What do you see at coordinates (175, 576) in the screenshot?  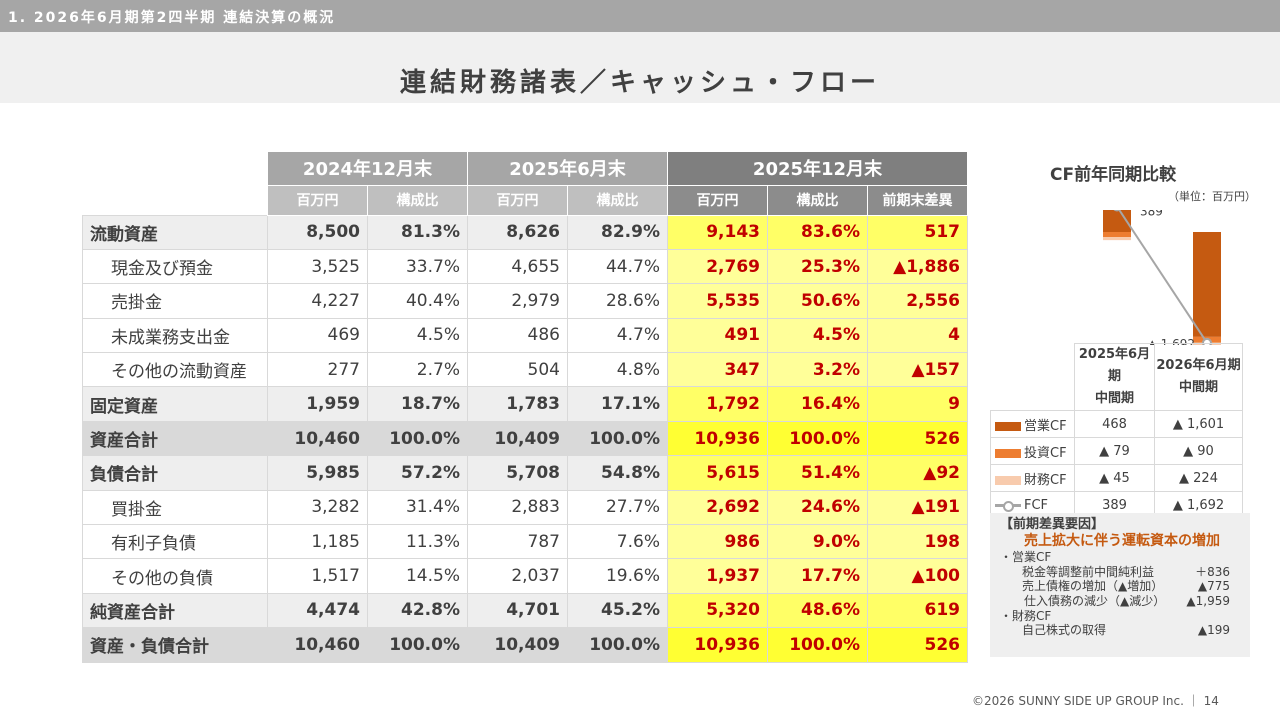 I see `row-label: その他の負債` at bounding box center [175, 576].